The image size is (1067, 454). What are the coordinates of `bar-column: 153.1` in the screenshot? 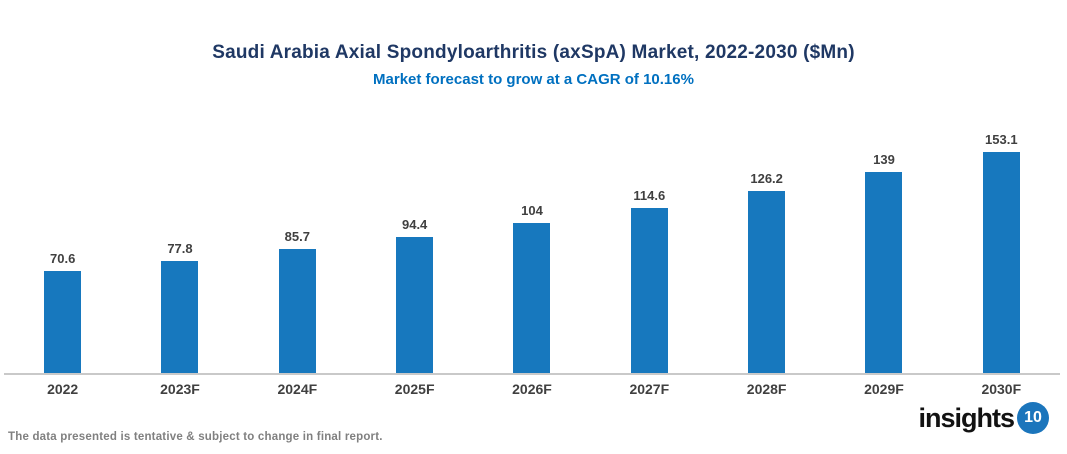 It's located at (1001, 252).